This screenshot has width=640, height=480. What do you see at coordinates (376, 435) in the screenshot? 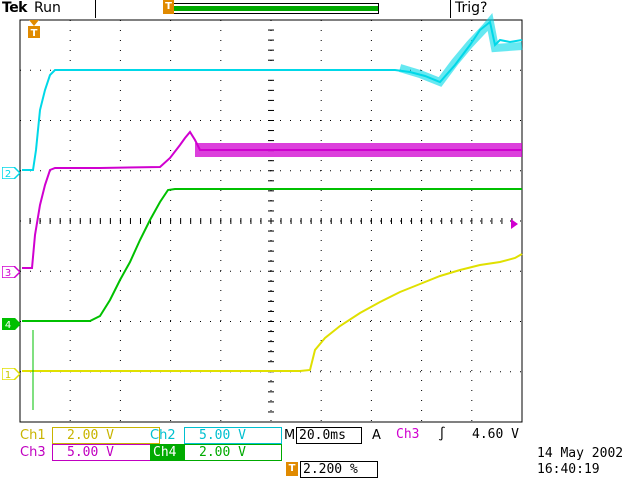
I see `trigger-mode: A` at bounding box center [376, 435].